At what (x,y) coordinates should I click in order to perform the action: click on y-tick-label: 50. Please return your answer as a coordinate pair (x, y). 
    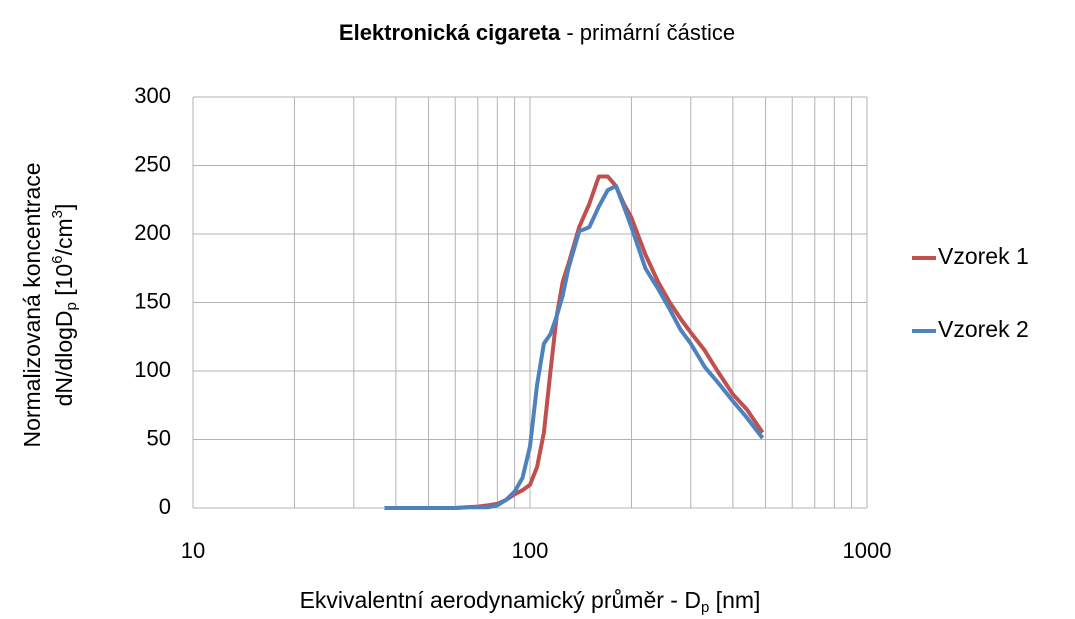
    Looking at the image, I should click on (159, 437).